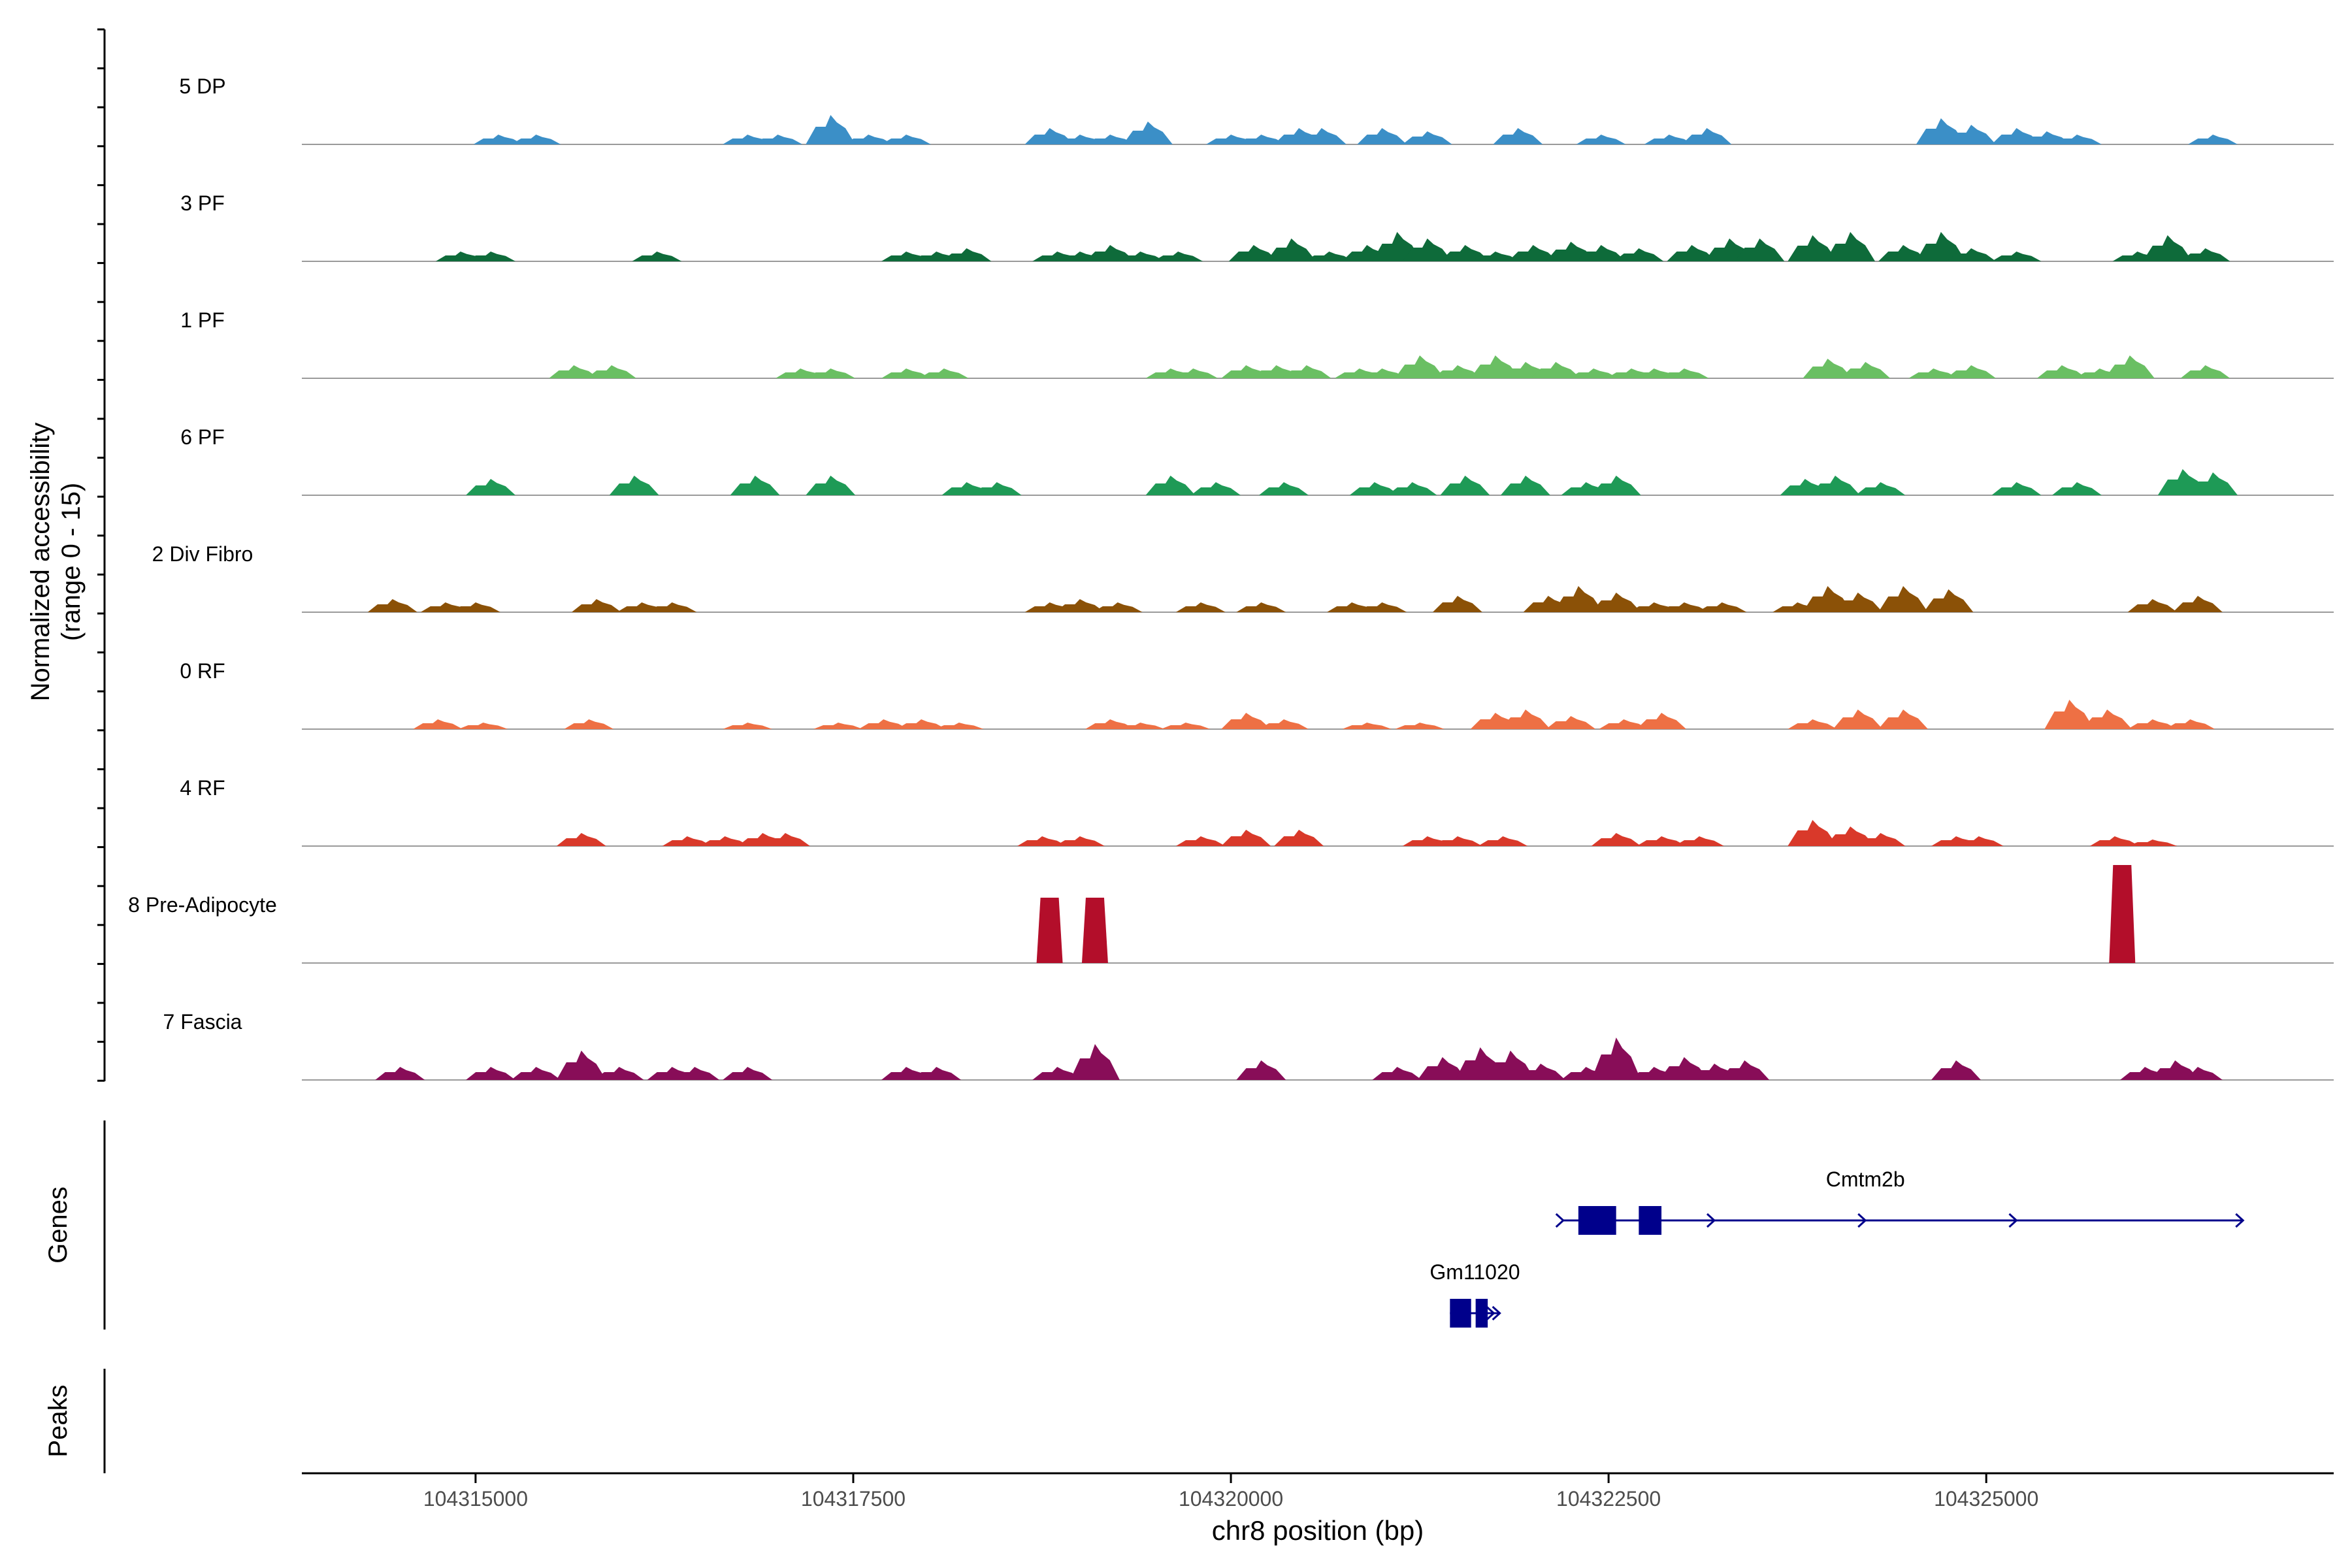 The width and height of the screenshot is (2352, 1568). Describe the element at coordinates (1481, 1313) in the screenshot. I see `gene-exon` at that location.